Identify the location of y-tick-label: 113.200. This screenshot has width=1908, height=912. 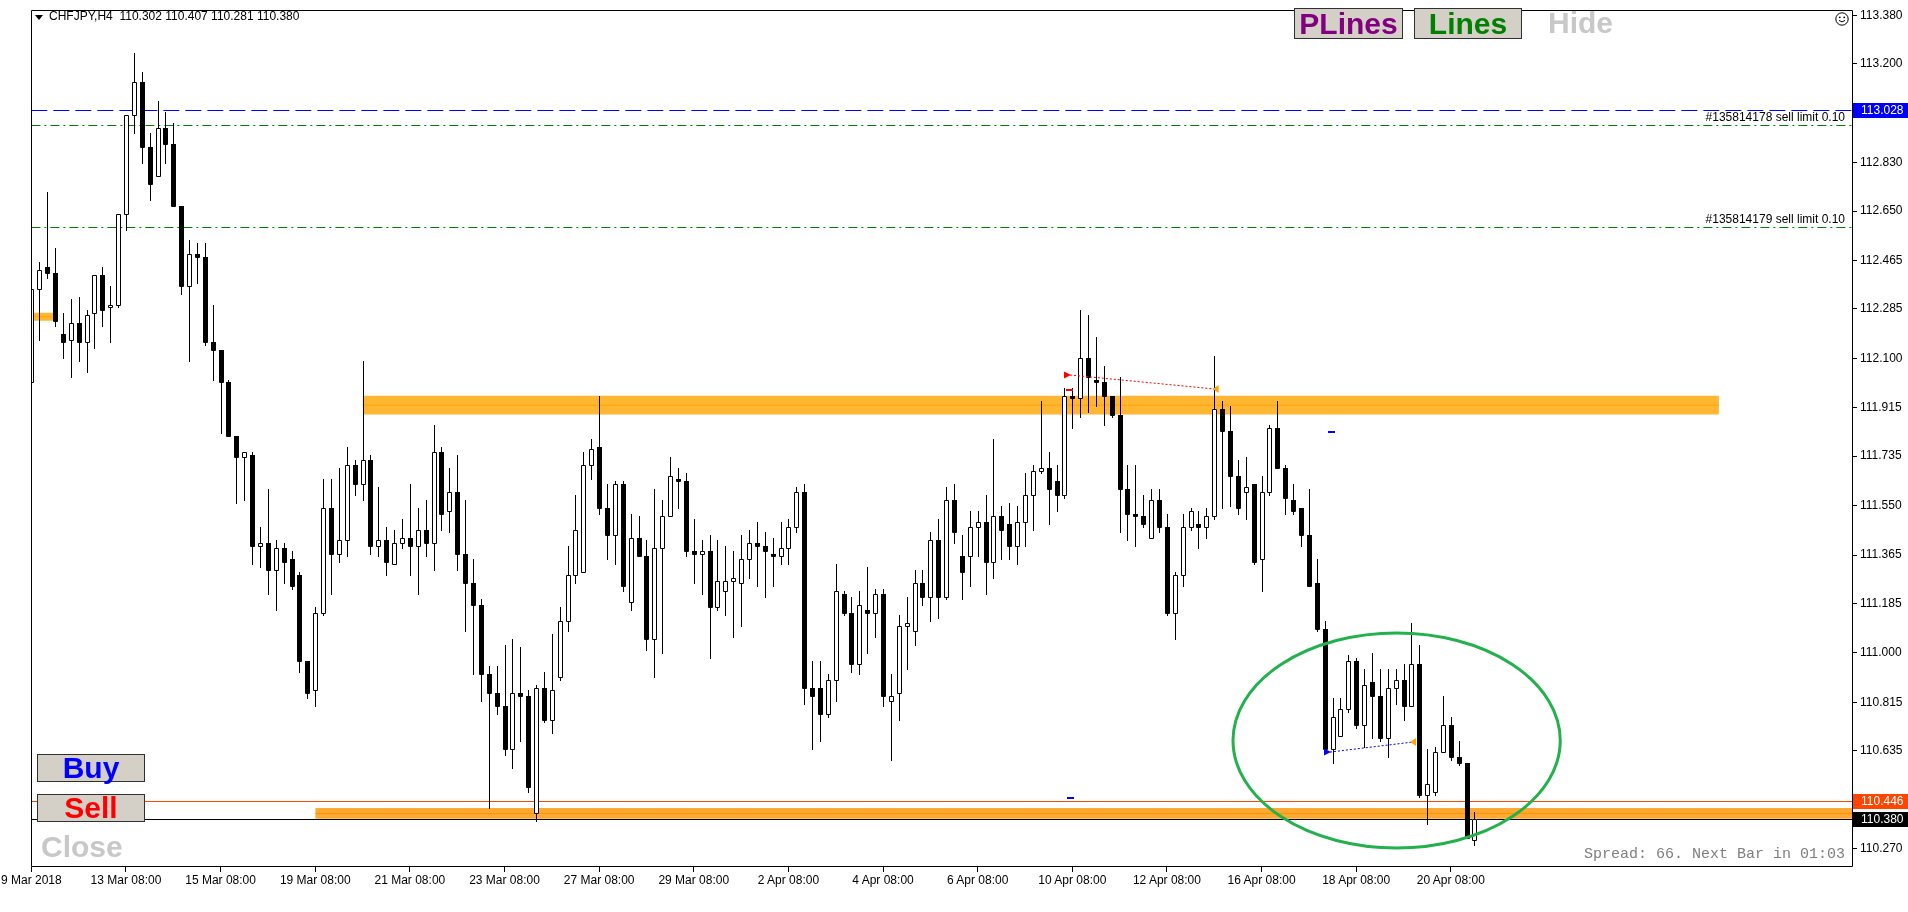
(1881, 63).